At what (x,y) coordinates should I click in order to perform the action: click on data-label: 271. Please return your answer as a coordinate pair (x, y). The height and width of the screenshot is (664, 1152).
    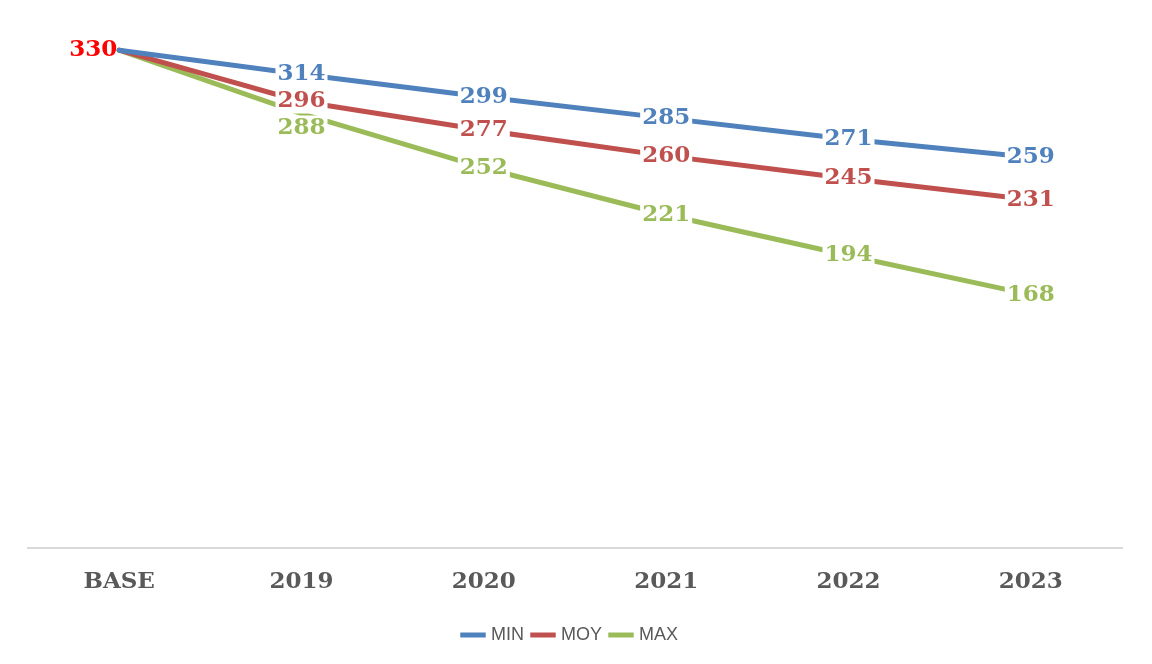
    Looking at the image, I should click on (848, 137).